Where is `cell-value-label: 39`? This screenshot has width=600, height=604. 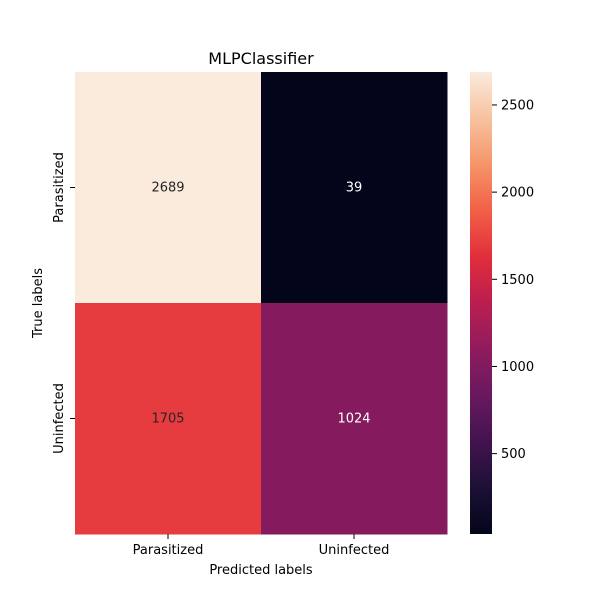 cell-value-label: 39 is located at coordinates (354, 188).